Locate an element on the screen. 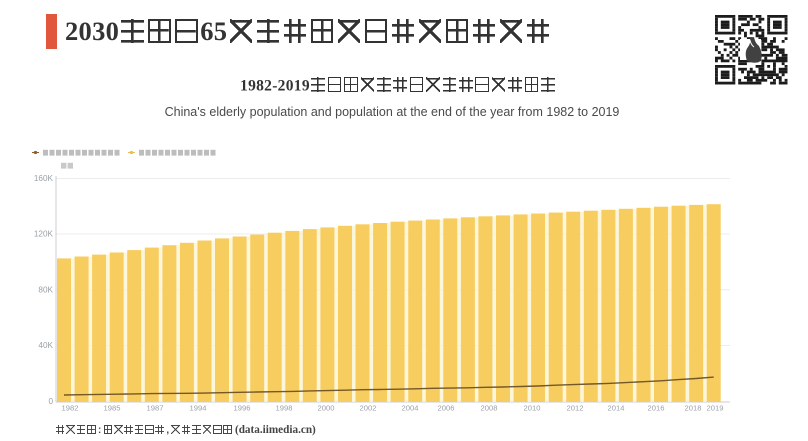 The image size is (808, 441). svg-text: 160K is located at coordinates (44, 178).